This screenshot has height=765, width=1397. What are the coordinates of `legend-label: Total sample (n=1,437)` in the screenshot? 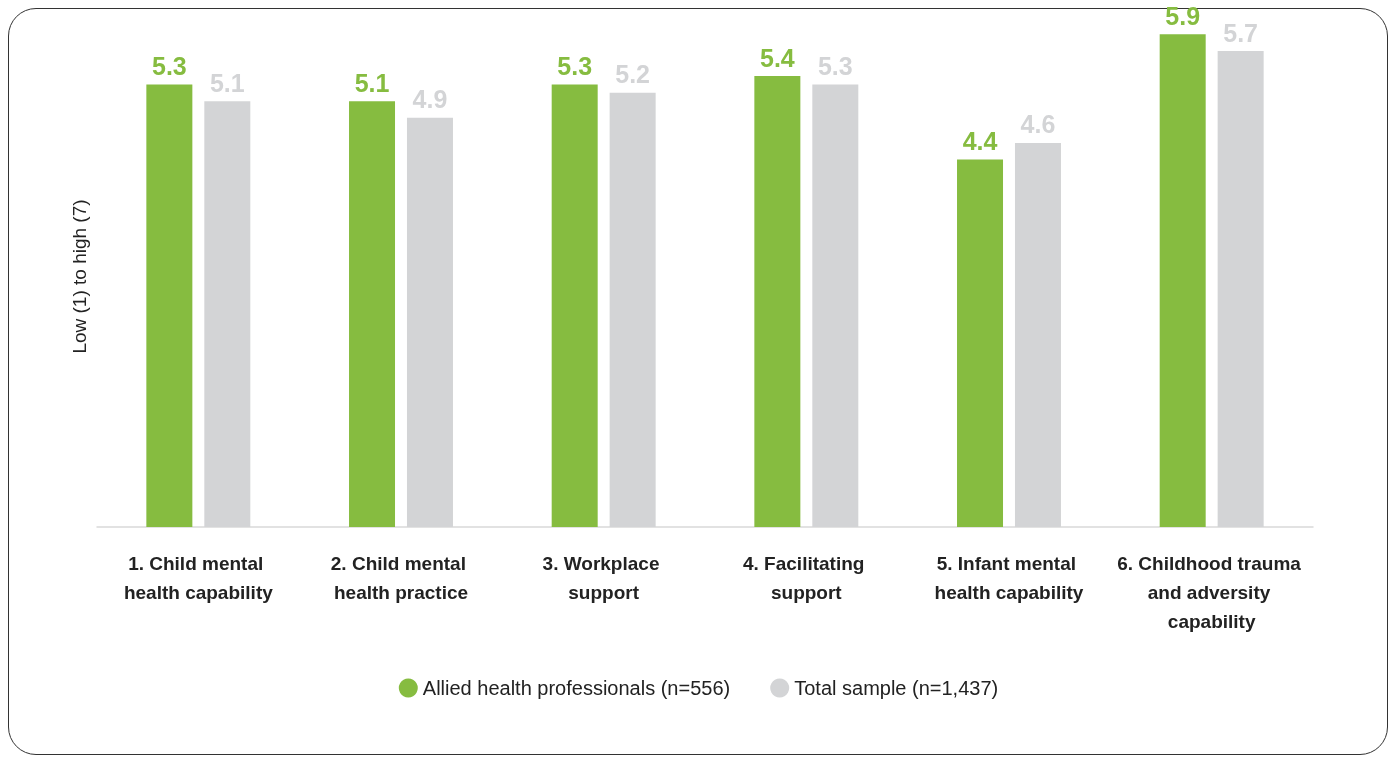 It's located at (896, 688).